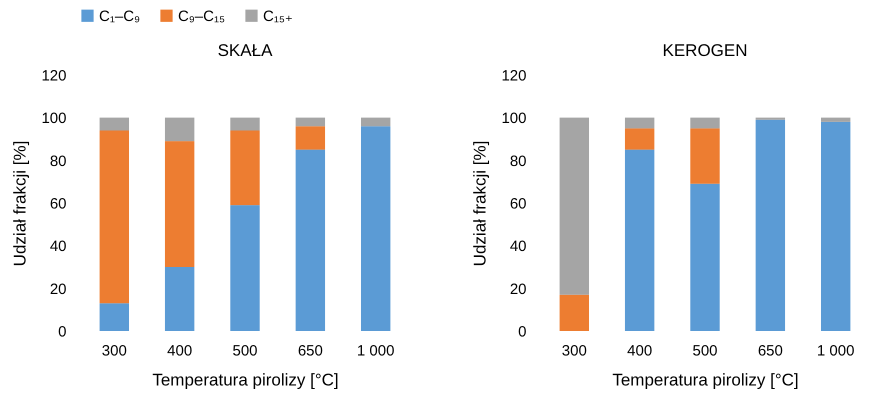 Image resolution: width=891 pixels, height=405 pixels. What do you see at coordinates (119, 16) in the screenshot?
I see `legend-label: C₁–C₉` at bounding box center [119, 16].